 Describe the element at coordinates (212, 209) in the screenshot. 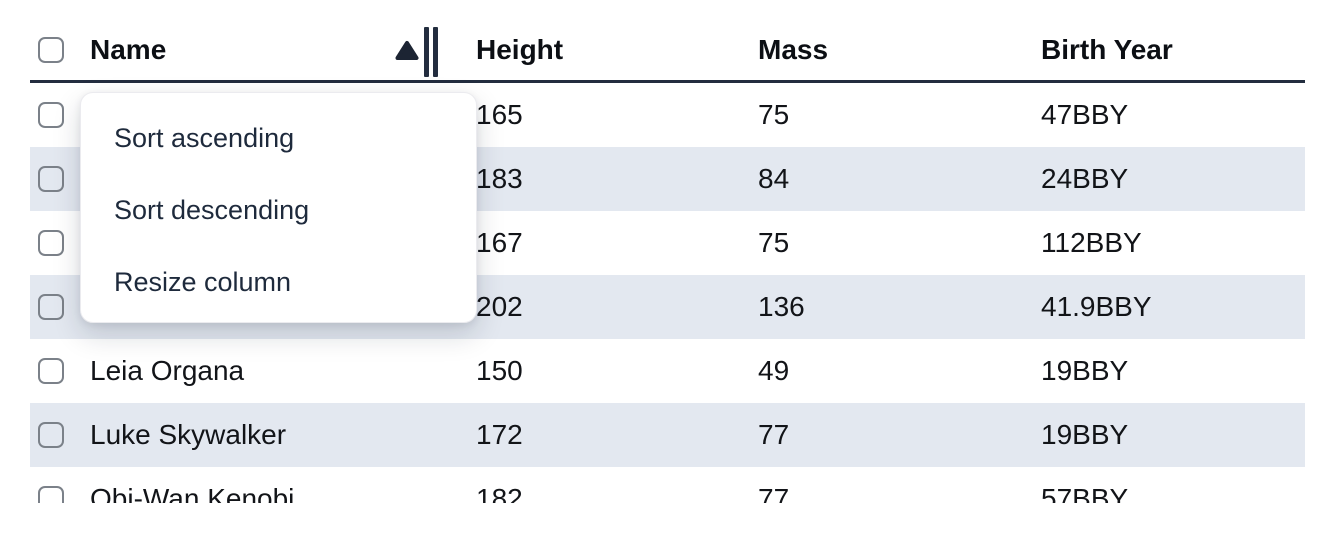

I see `menu-item-sort-descending: Sort descending` at that location.